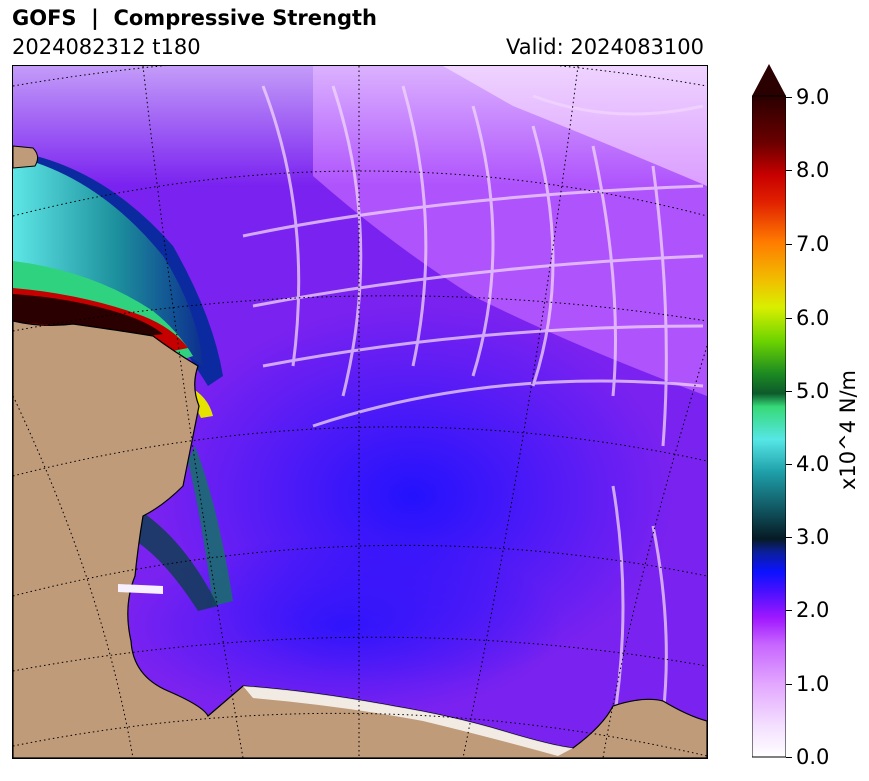 The image size is (869, 781). What do you see at coordinates (194, 18) in the screenshot?
I see `map-title: GOFS | Compressive Strength` at bounding box center [194, 18].